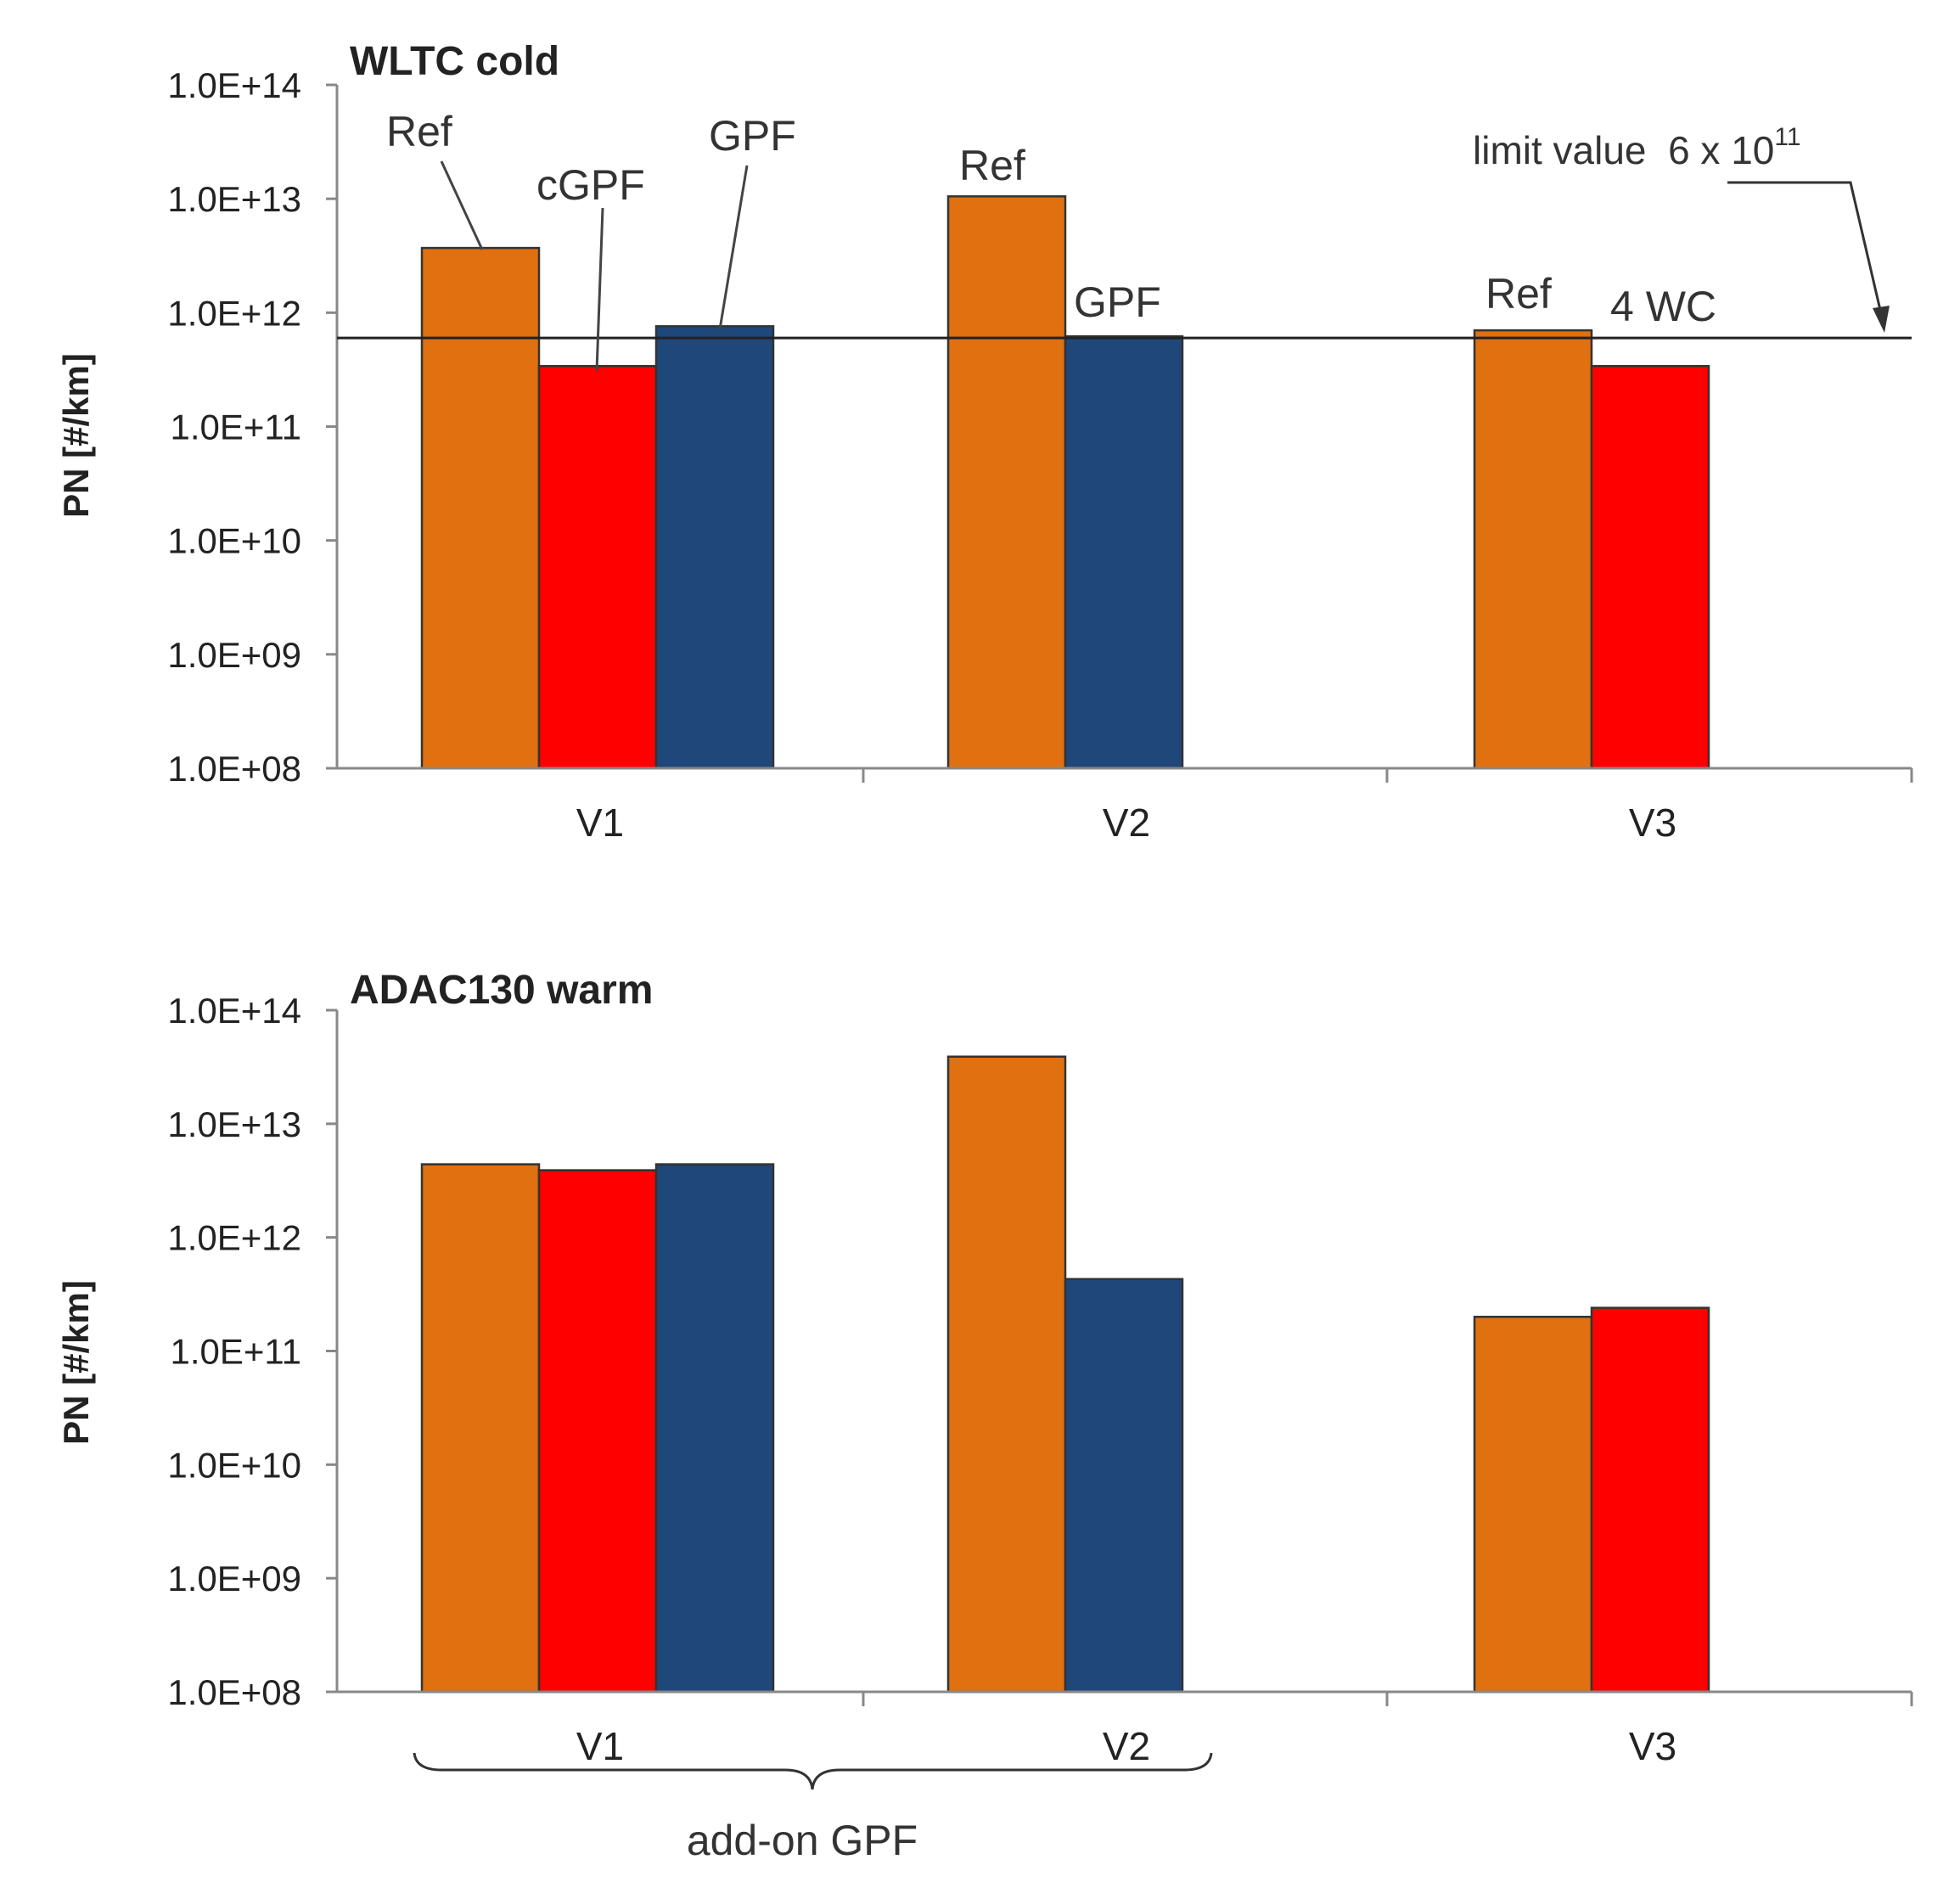 The image size is (1960, 1882). I want to click on annotation-limit-value: limit value 6 x 1011, so click(1637, 147).